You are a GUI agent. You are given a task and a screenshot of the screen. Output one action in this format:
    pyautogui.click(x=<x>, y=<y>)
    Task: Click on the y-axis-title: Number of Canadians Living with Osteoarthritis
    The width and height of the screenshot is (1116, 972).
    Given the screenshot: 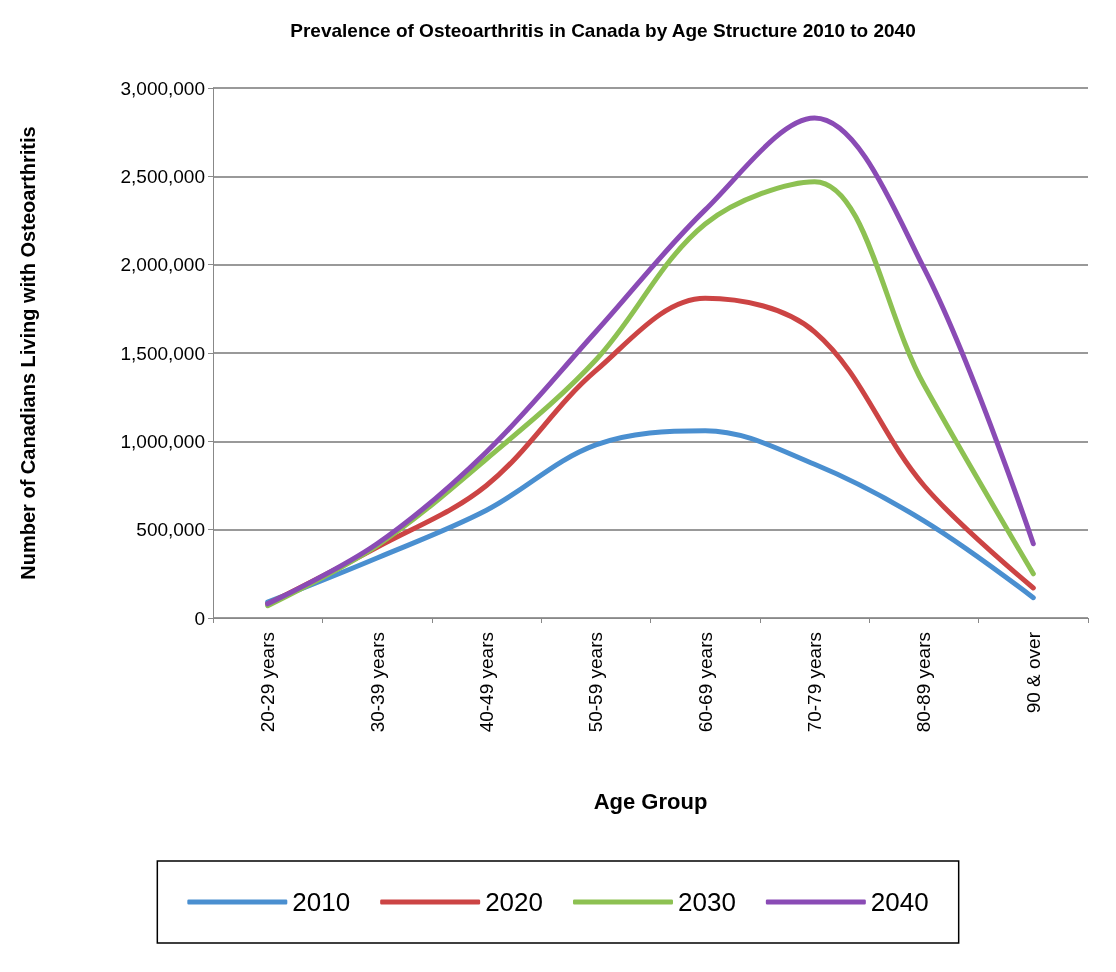 What is the action you would take?
    pyautogui.click(x=28, y=353)
    